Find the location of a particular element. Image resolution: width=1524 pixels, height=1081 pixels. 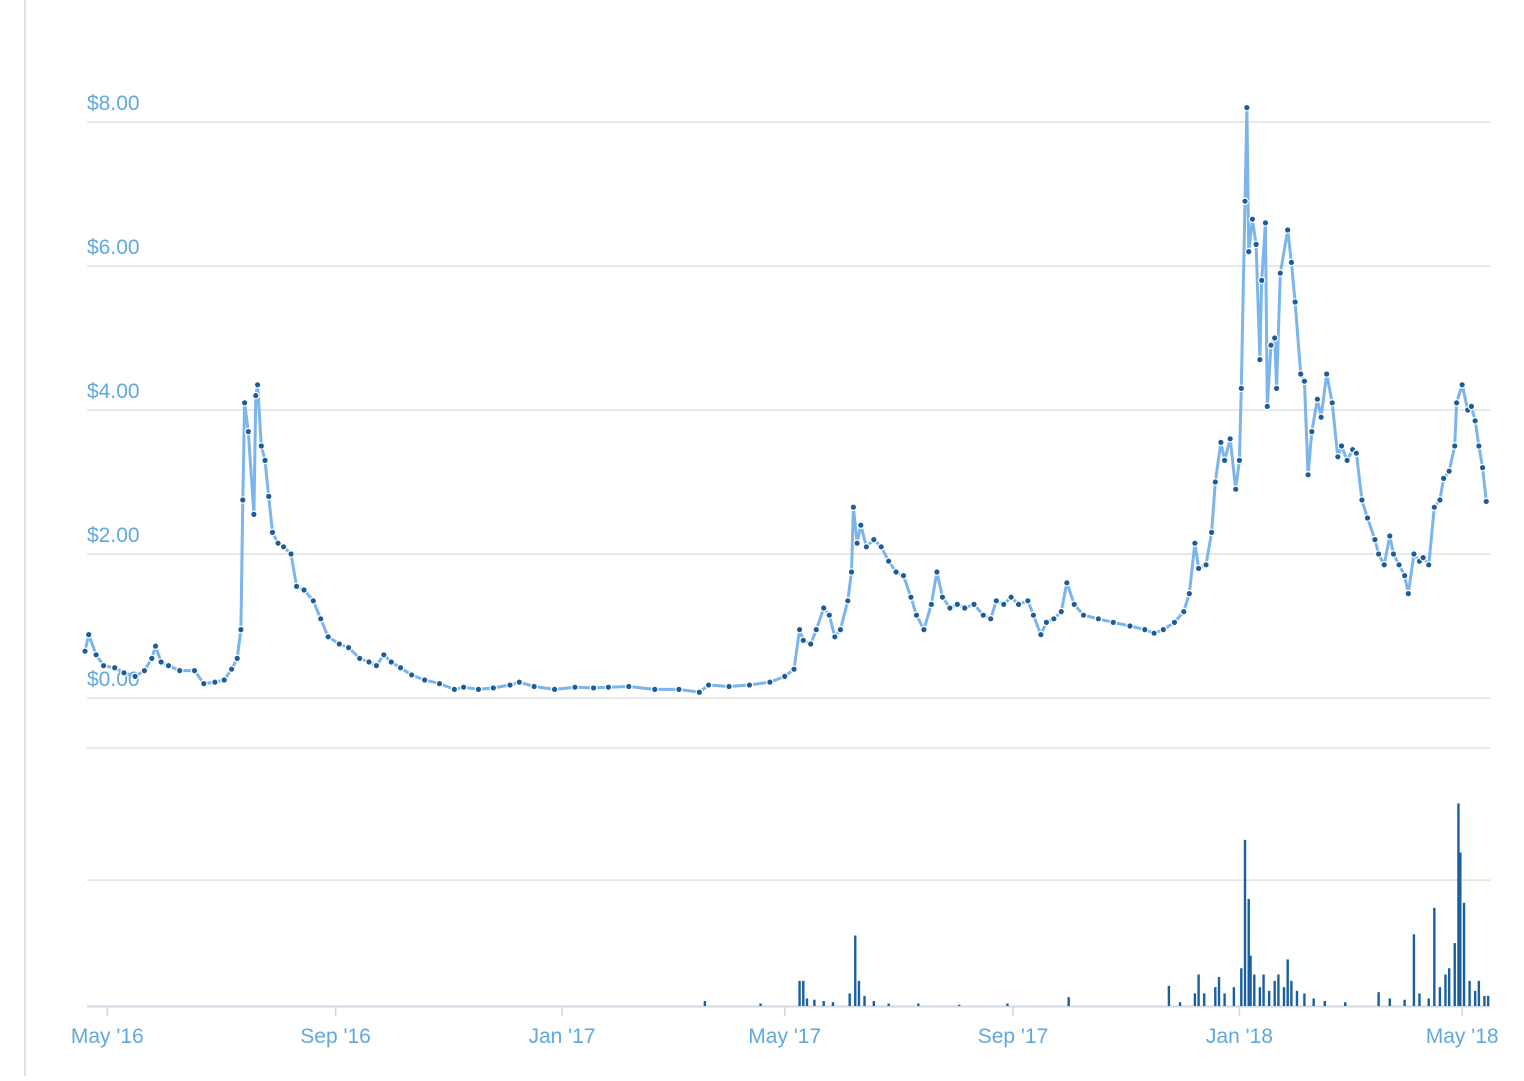

y-tick-label: $2.00 is located at coordinates (113, 535).